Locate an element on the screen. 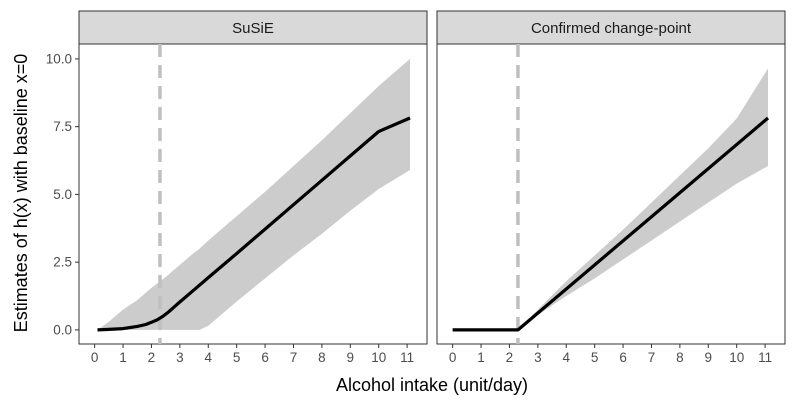 The width and height of the screenshot is (797, 406). x-axis-right: 0 1 2 3 4 5 6 7 8 9 10 11 is located at coordinates (610, 354).